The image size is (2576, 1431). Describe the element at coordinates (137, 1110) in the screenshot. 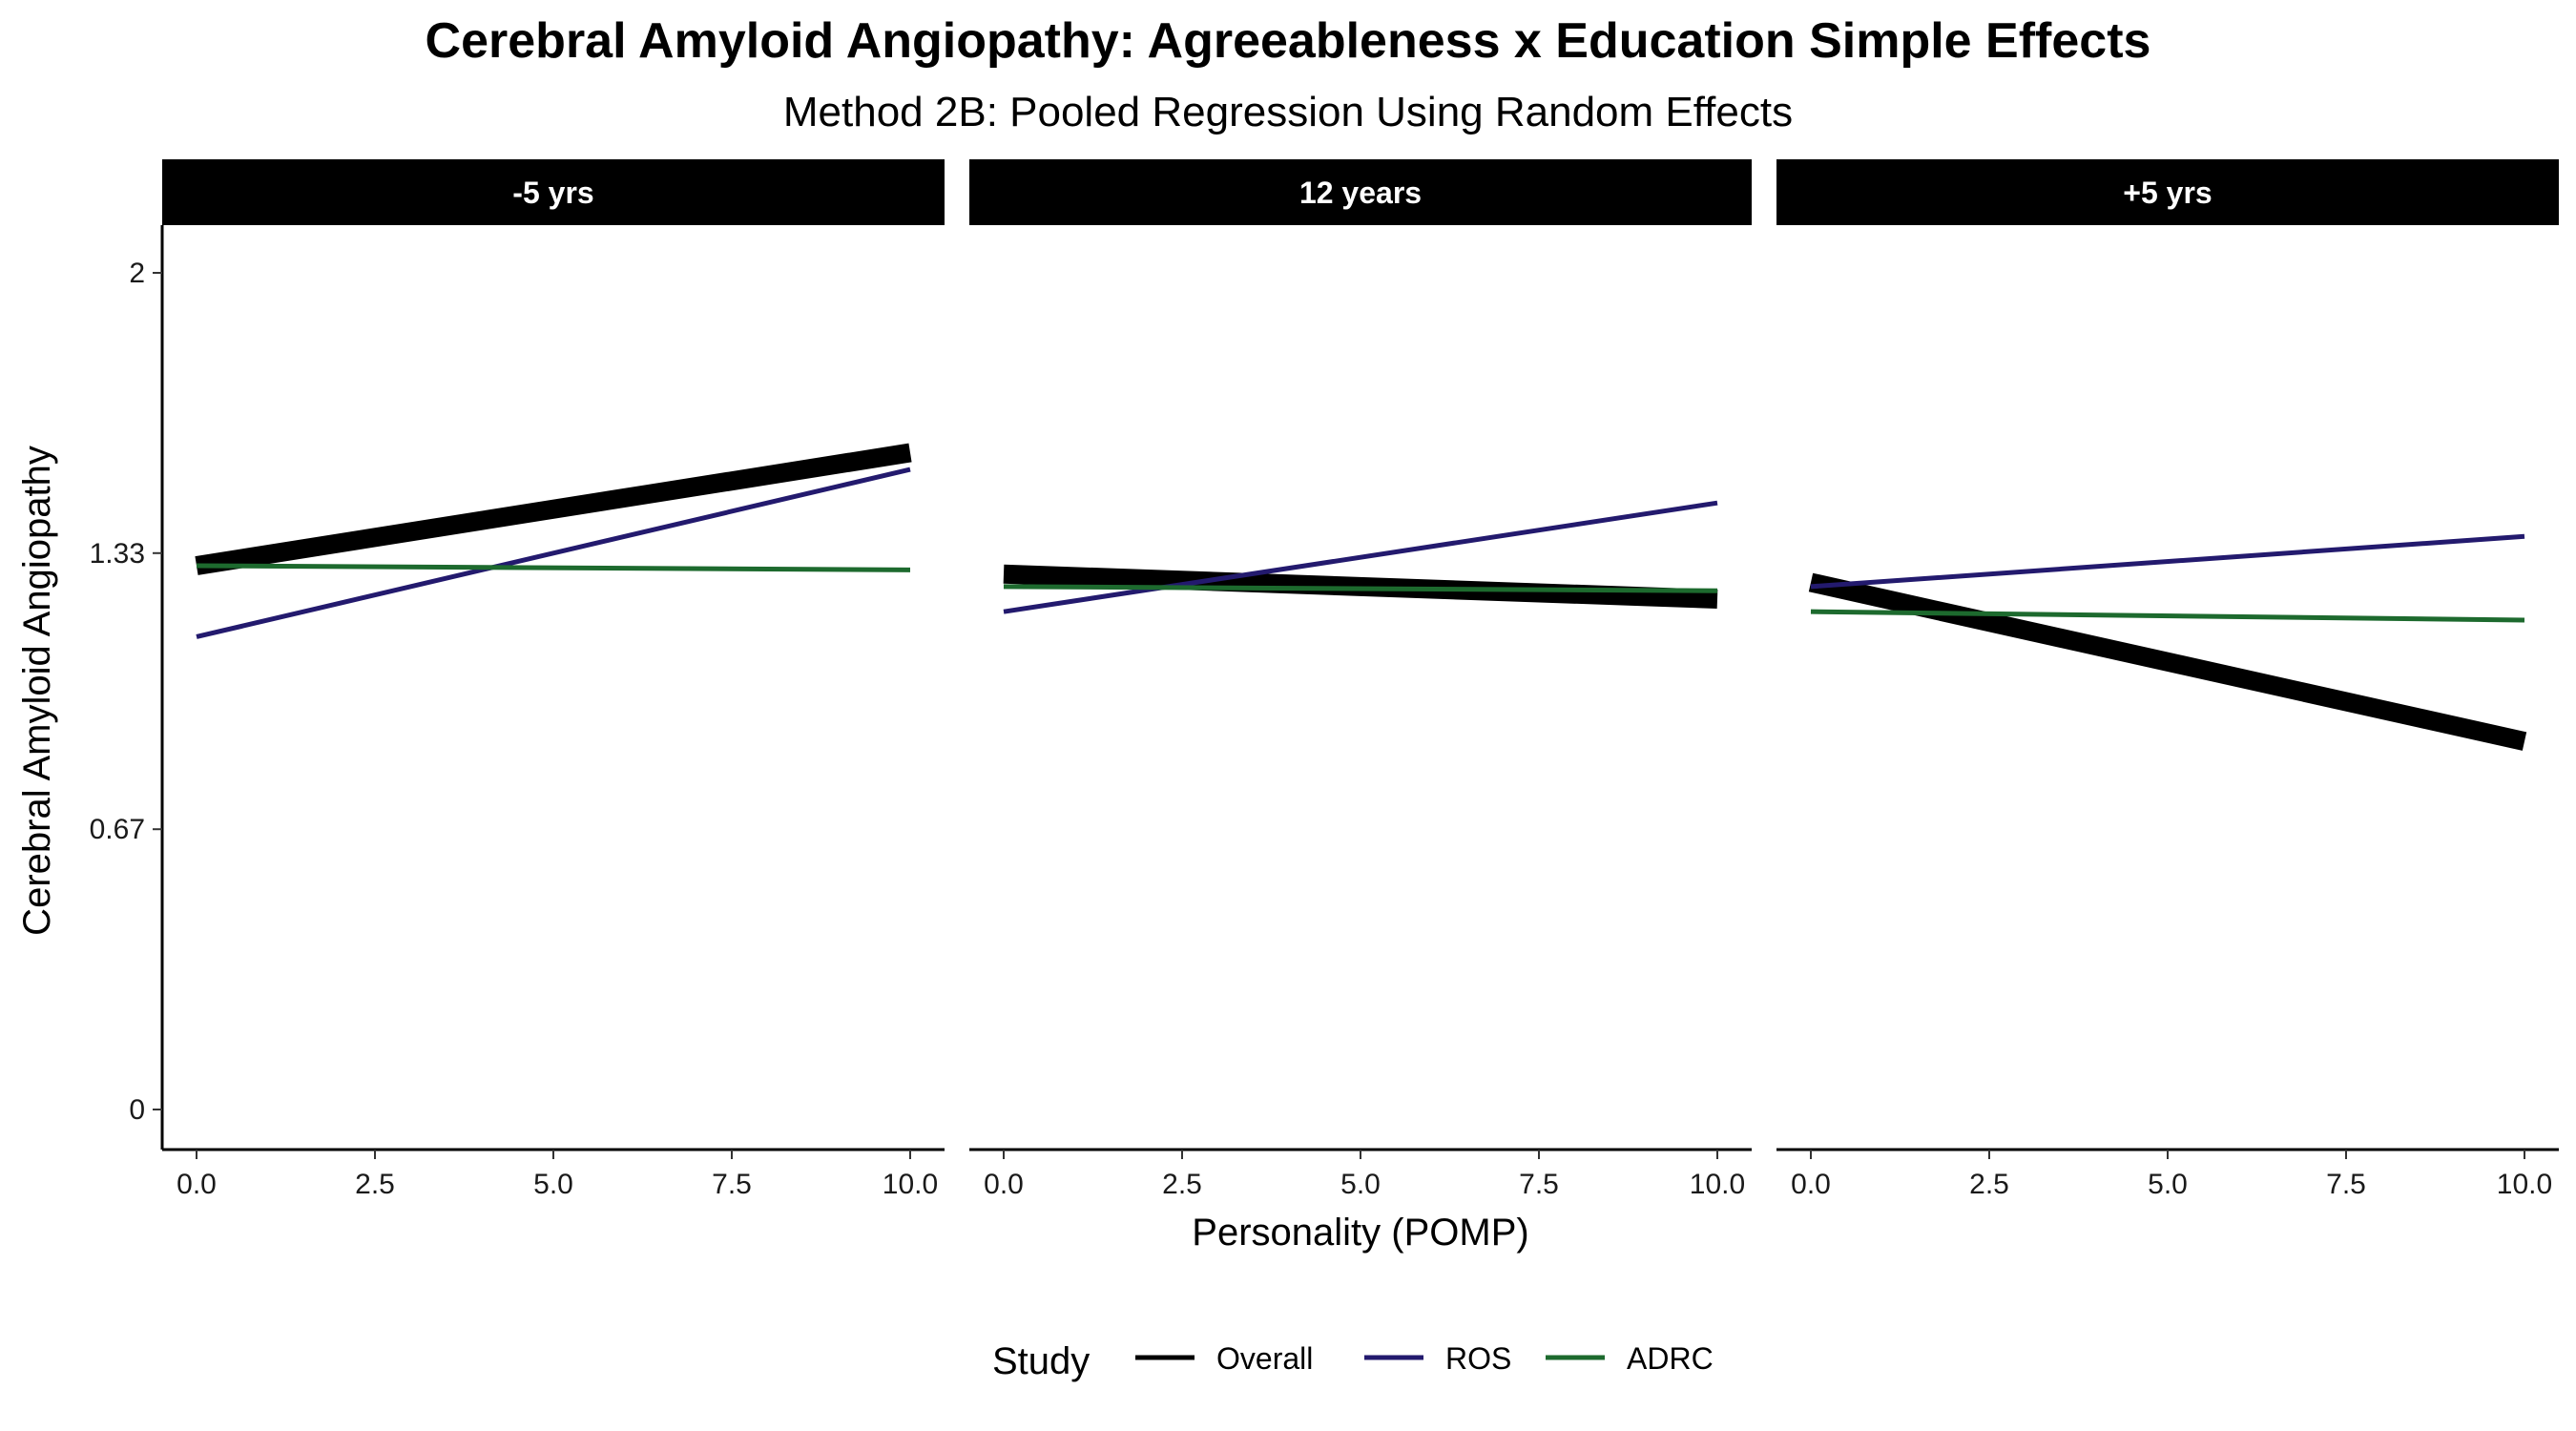

I see `y-tick-label: 0` at that location.